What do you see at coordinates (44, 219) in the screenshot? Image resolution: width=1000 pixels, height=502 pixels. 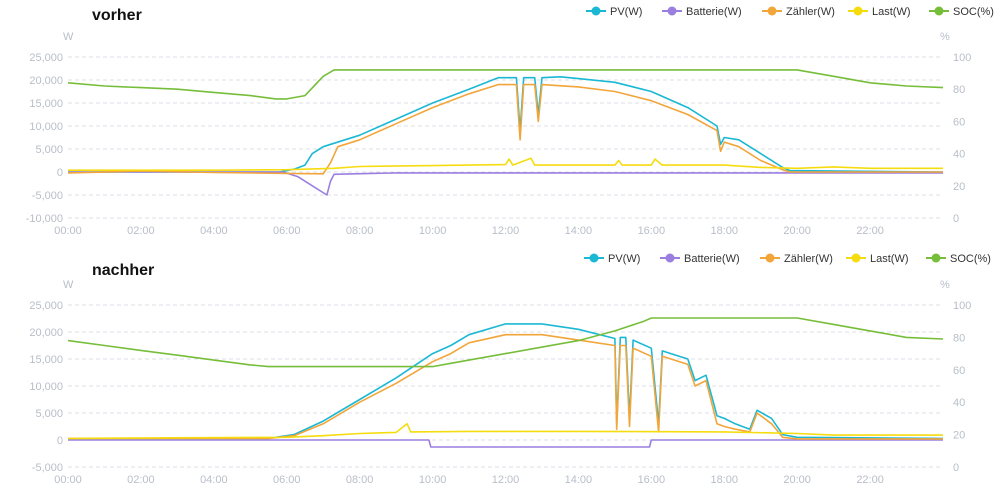 I see `y-left-tick-label: -10,000` at bounding box center [44, 219].